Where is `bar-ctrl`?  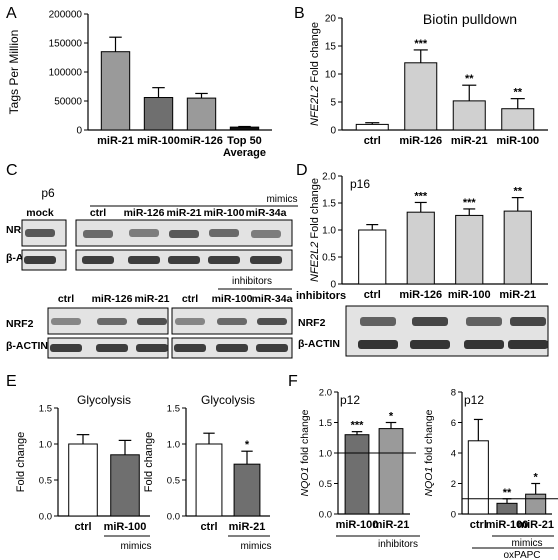
bar-ctrl is located at coordinates (83, 480).